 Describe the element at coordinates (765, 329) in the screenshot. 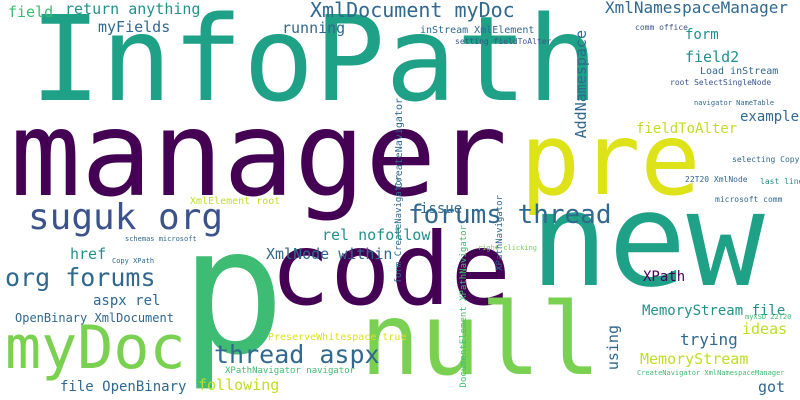

I see `word-ideas: ideas` at that location.